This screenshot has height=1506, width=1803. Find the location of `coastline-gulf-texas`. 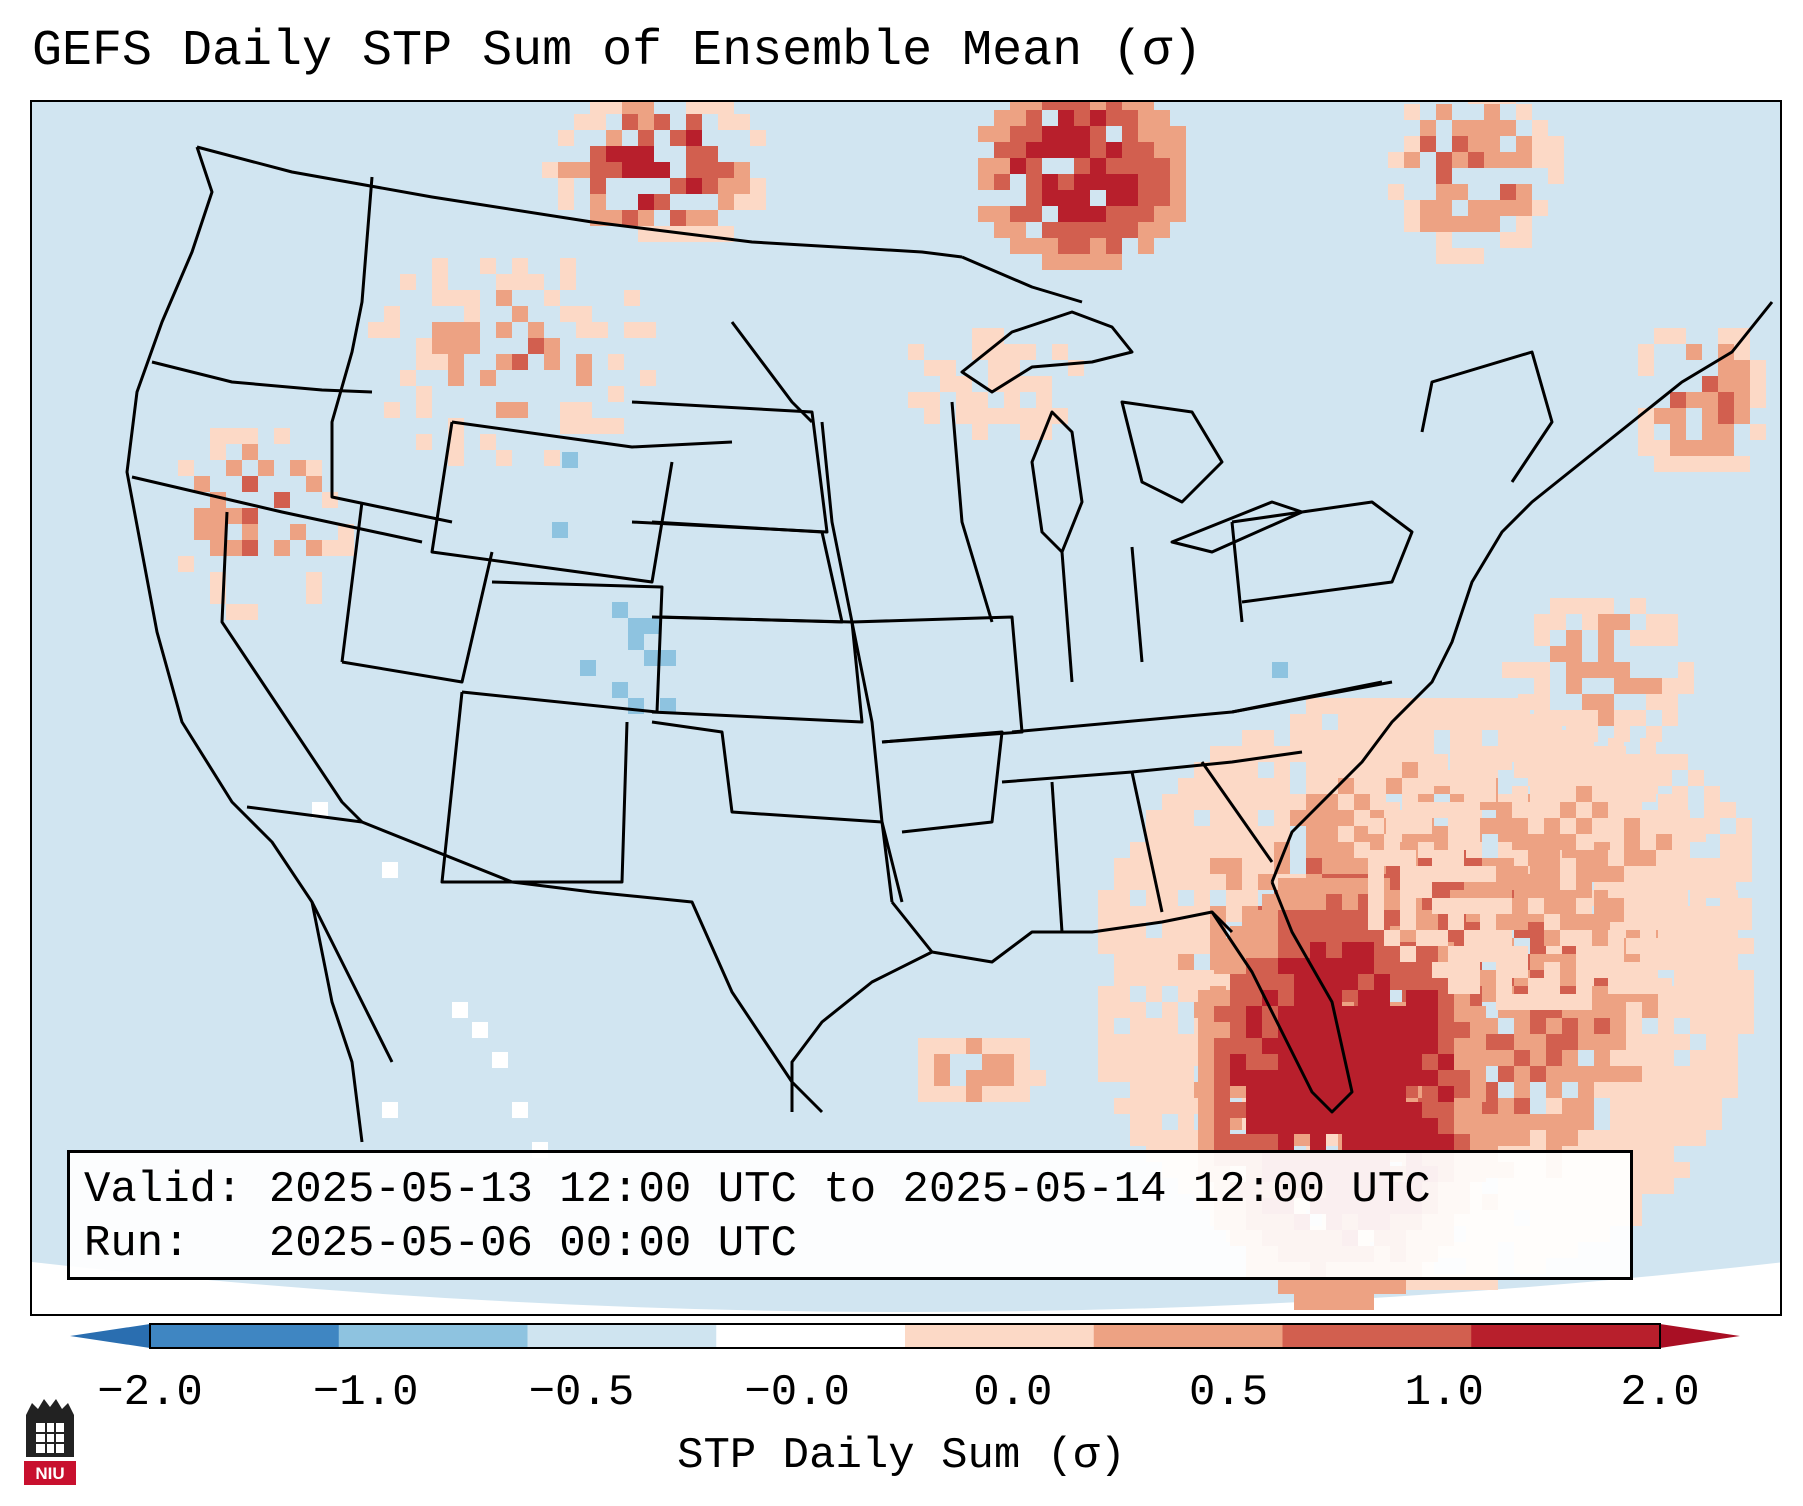

coastline-gulf-texas is located at coordinates (862, 1006).